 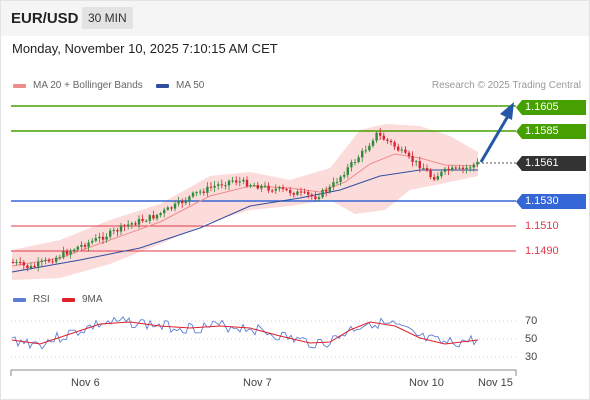 What do you see at coordinates (68, 299) in the screenshot?
I see `rsi-ma-swatch` at bounding box center [68, 299].